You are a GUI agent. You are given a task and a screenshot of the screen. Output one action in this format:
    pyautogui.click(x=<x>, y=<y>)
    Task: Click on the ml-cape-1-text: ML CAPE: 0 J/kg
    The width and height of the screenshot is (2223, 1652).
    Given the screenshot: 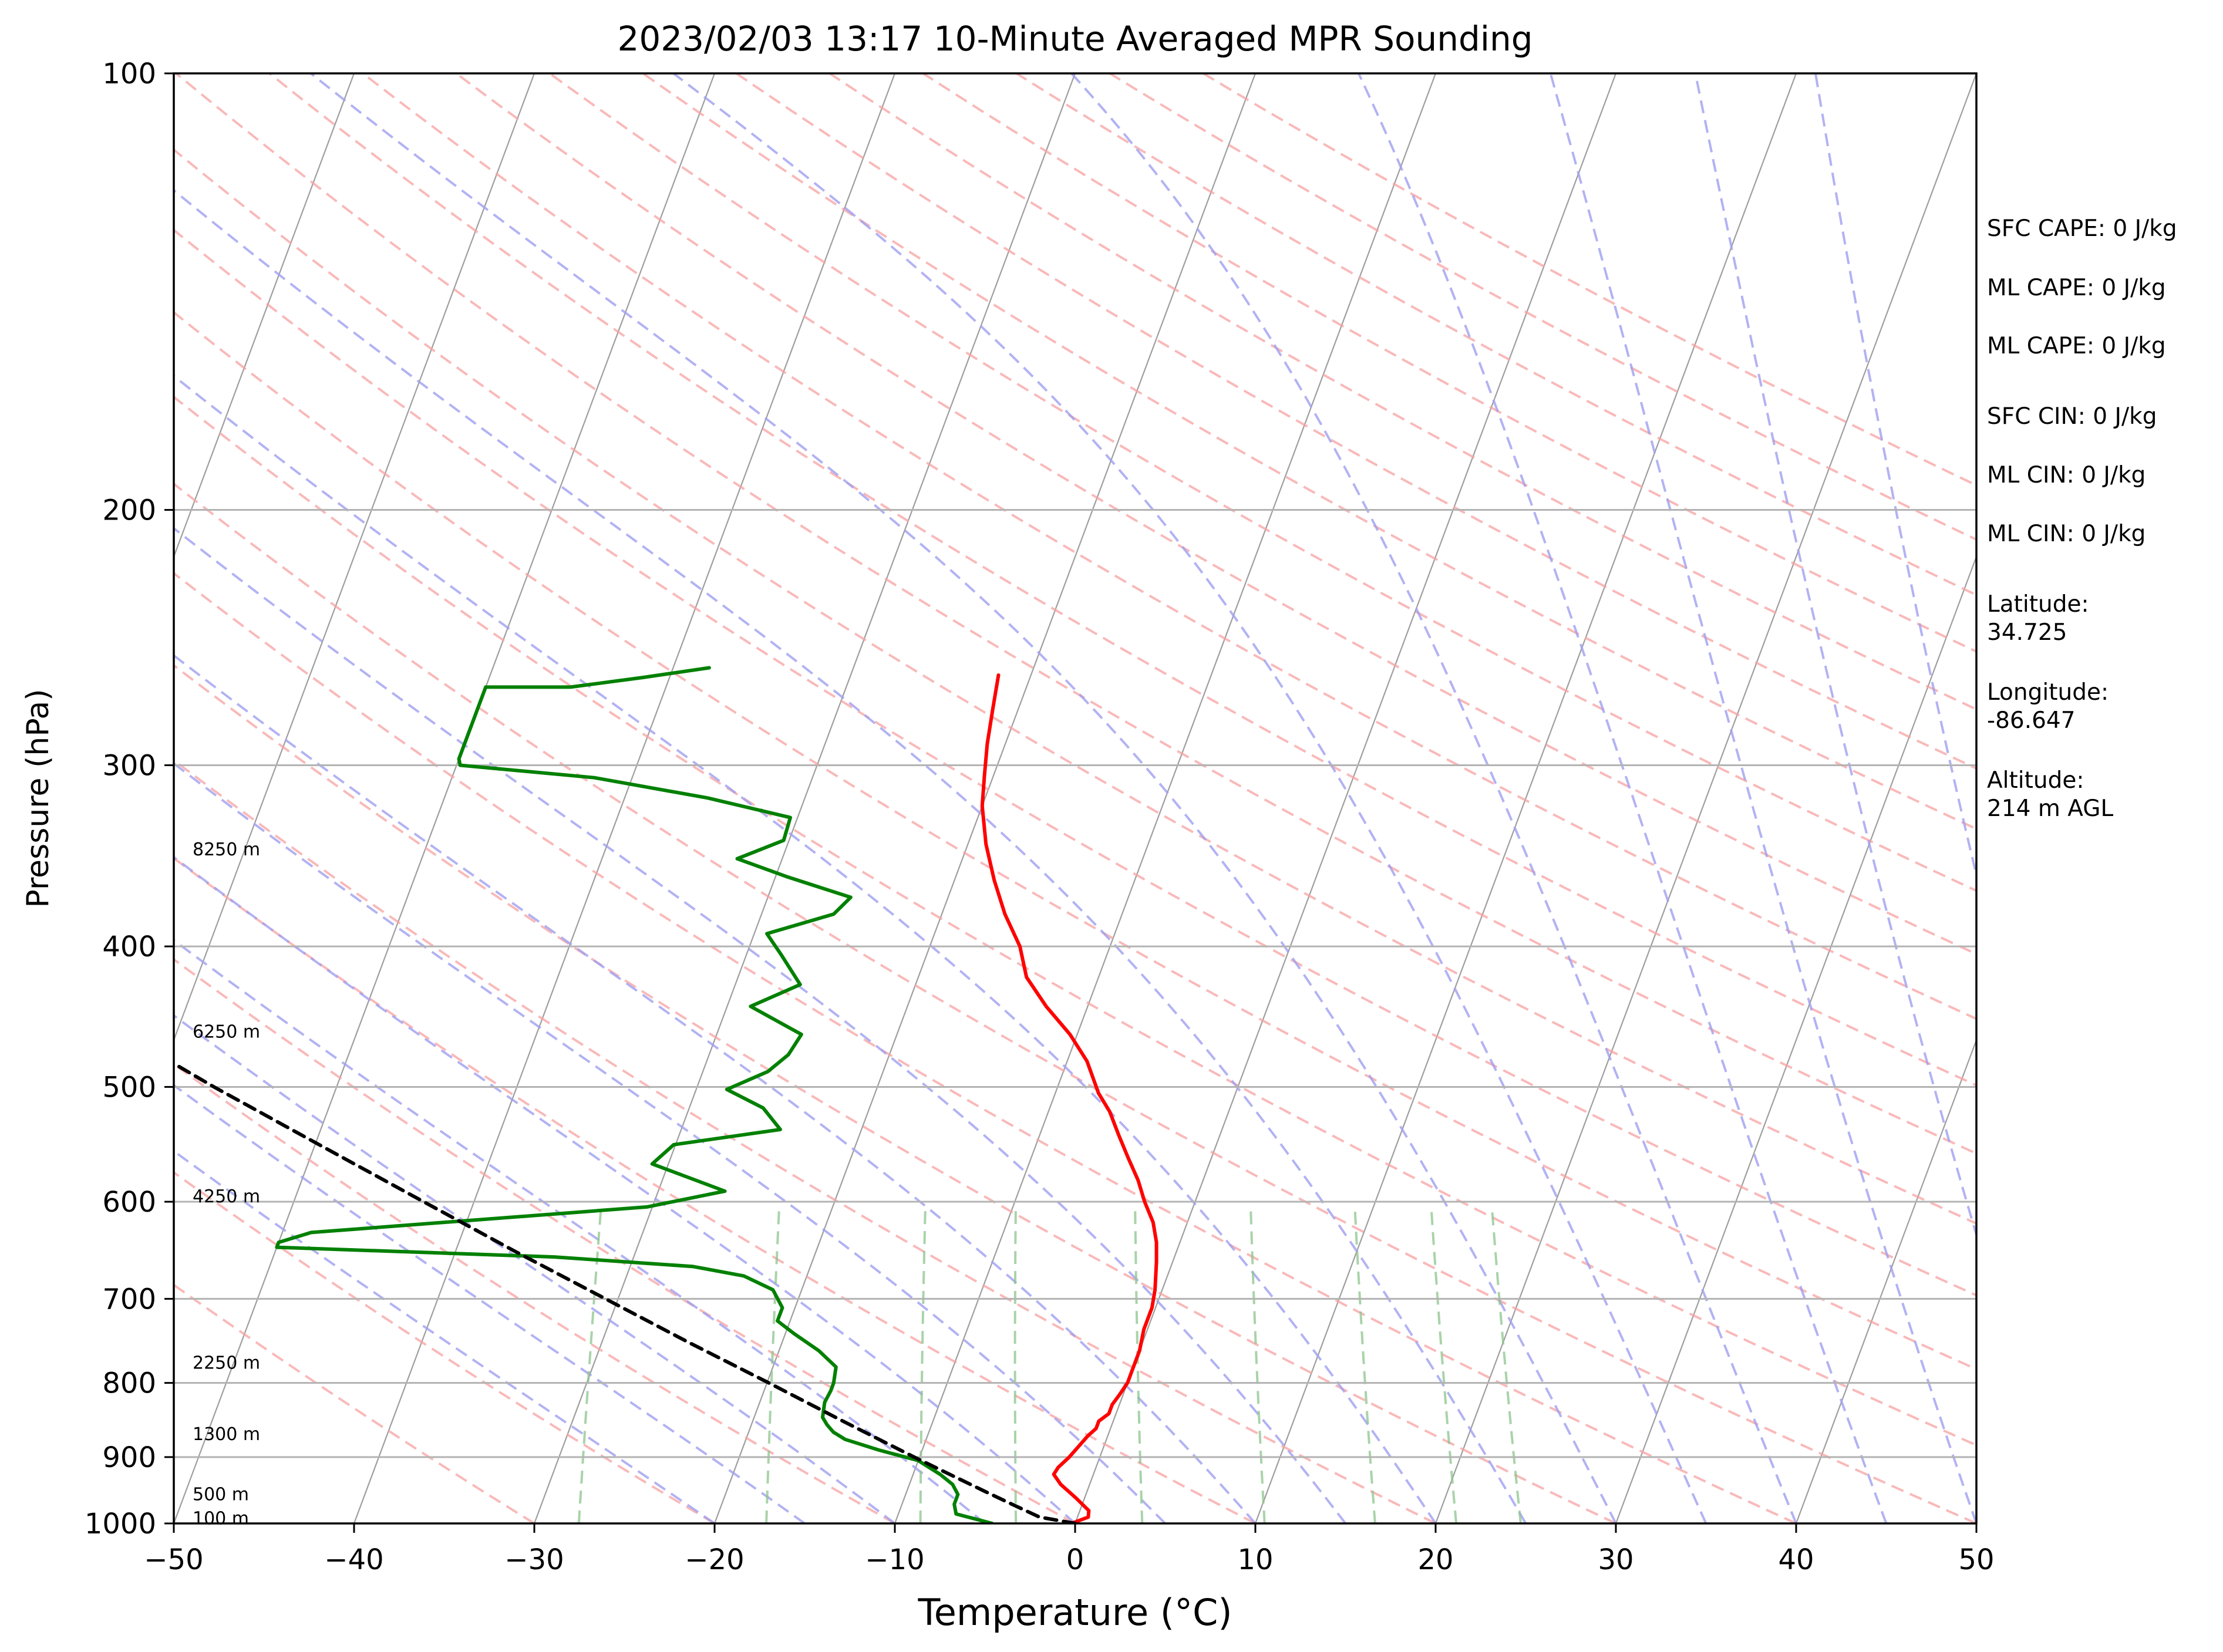 What is the action you would take?
    pyautogui.click(x=2076, y=288)
    